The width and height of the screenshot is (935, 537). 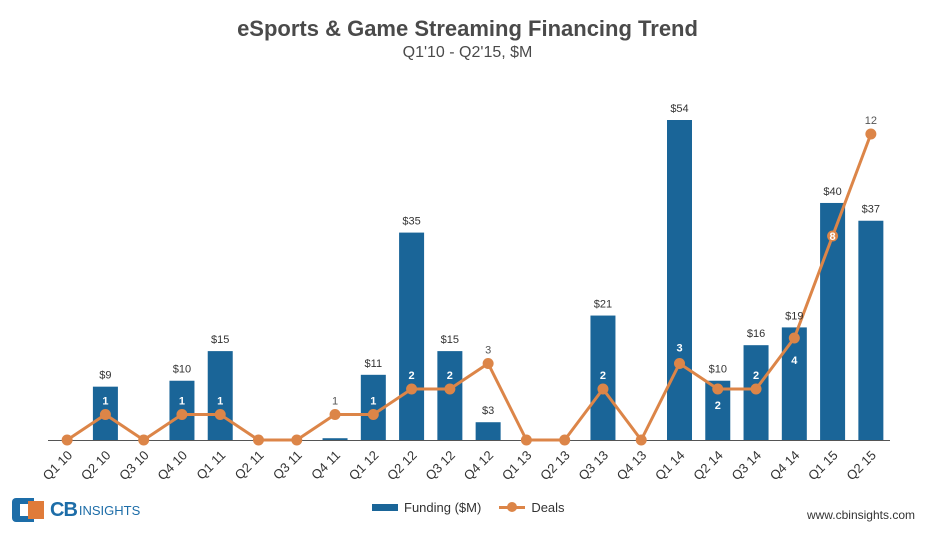 What do you see at coordinates (58, 466) in the screenshot?
I see `x-tick-label: Q1 10` at bounding box center [58, 466].